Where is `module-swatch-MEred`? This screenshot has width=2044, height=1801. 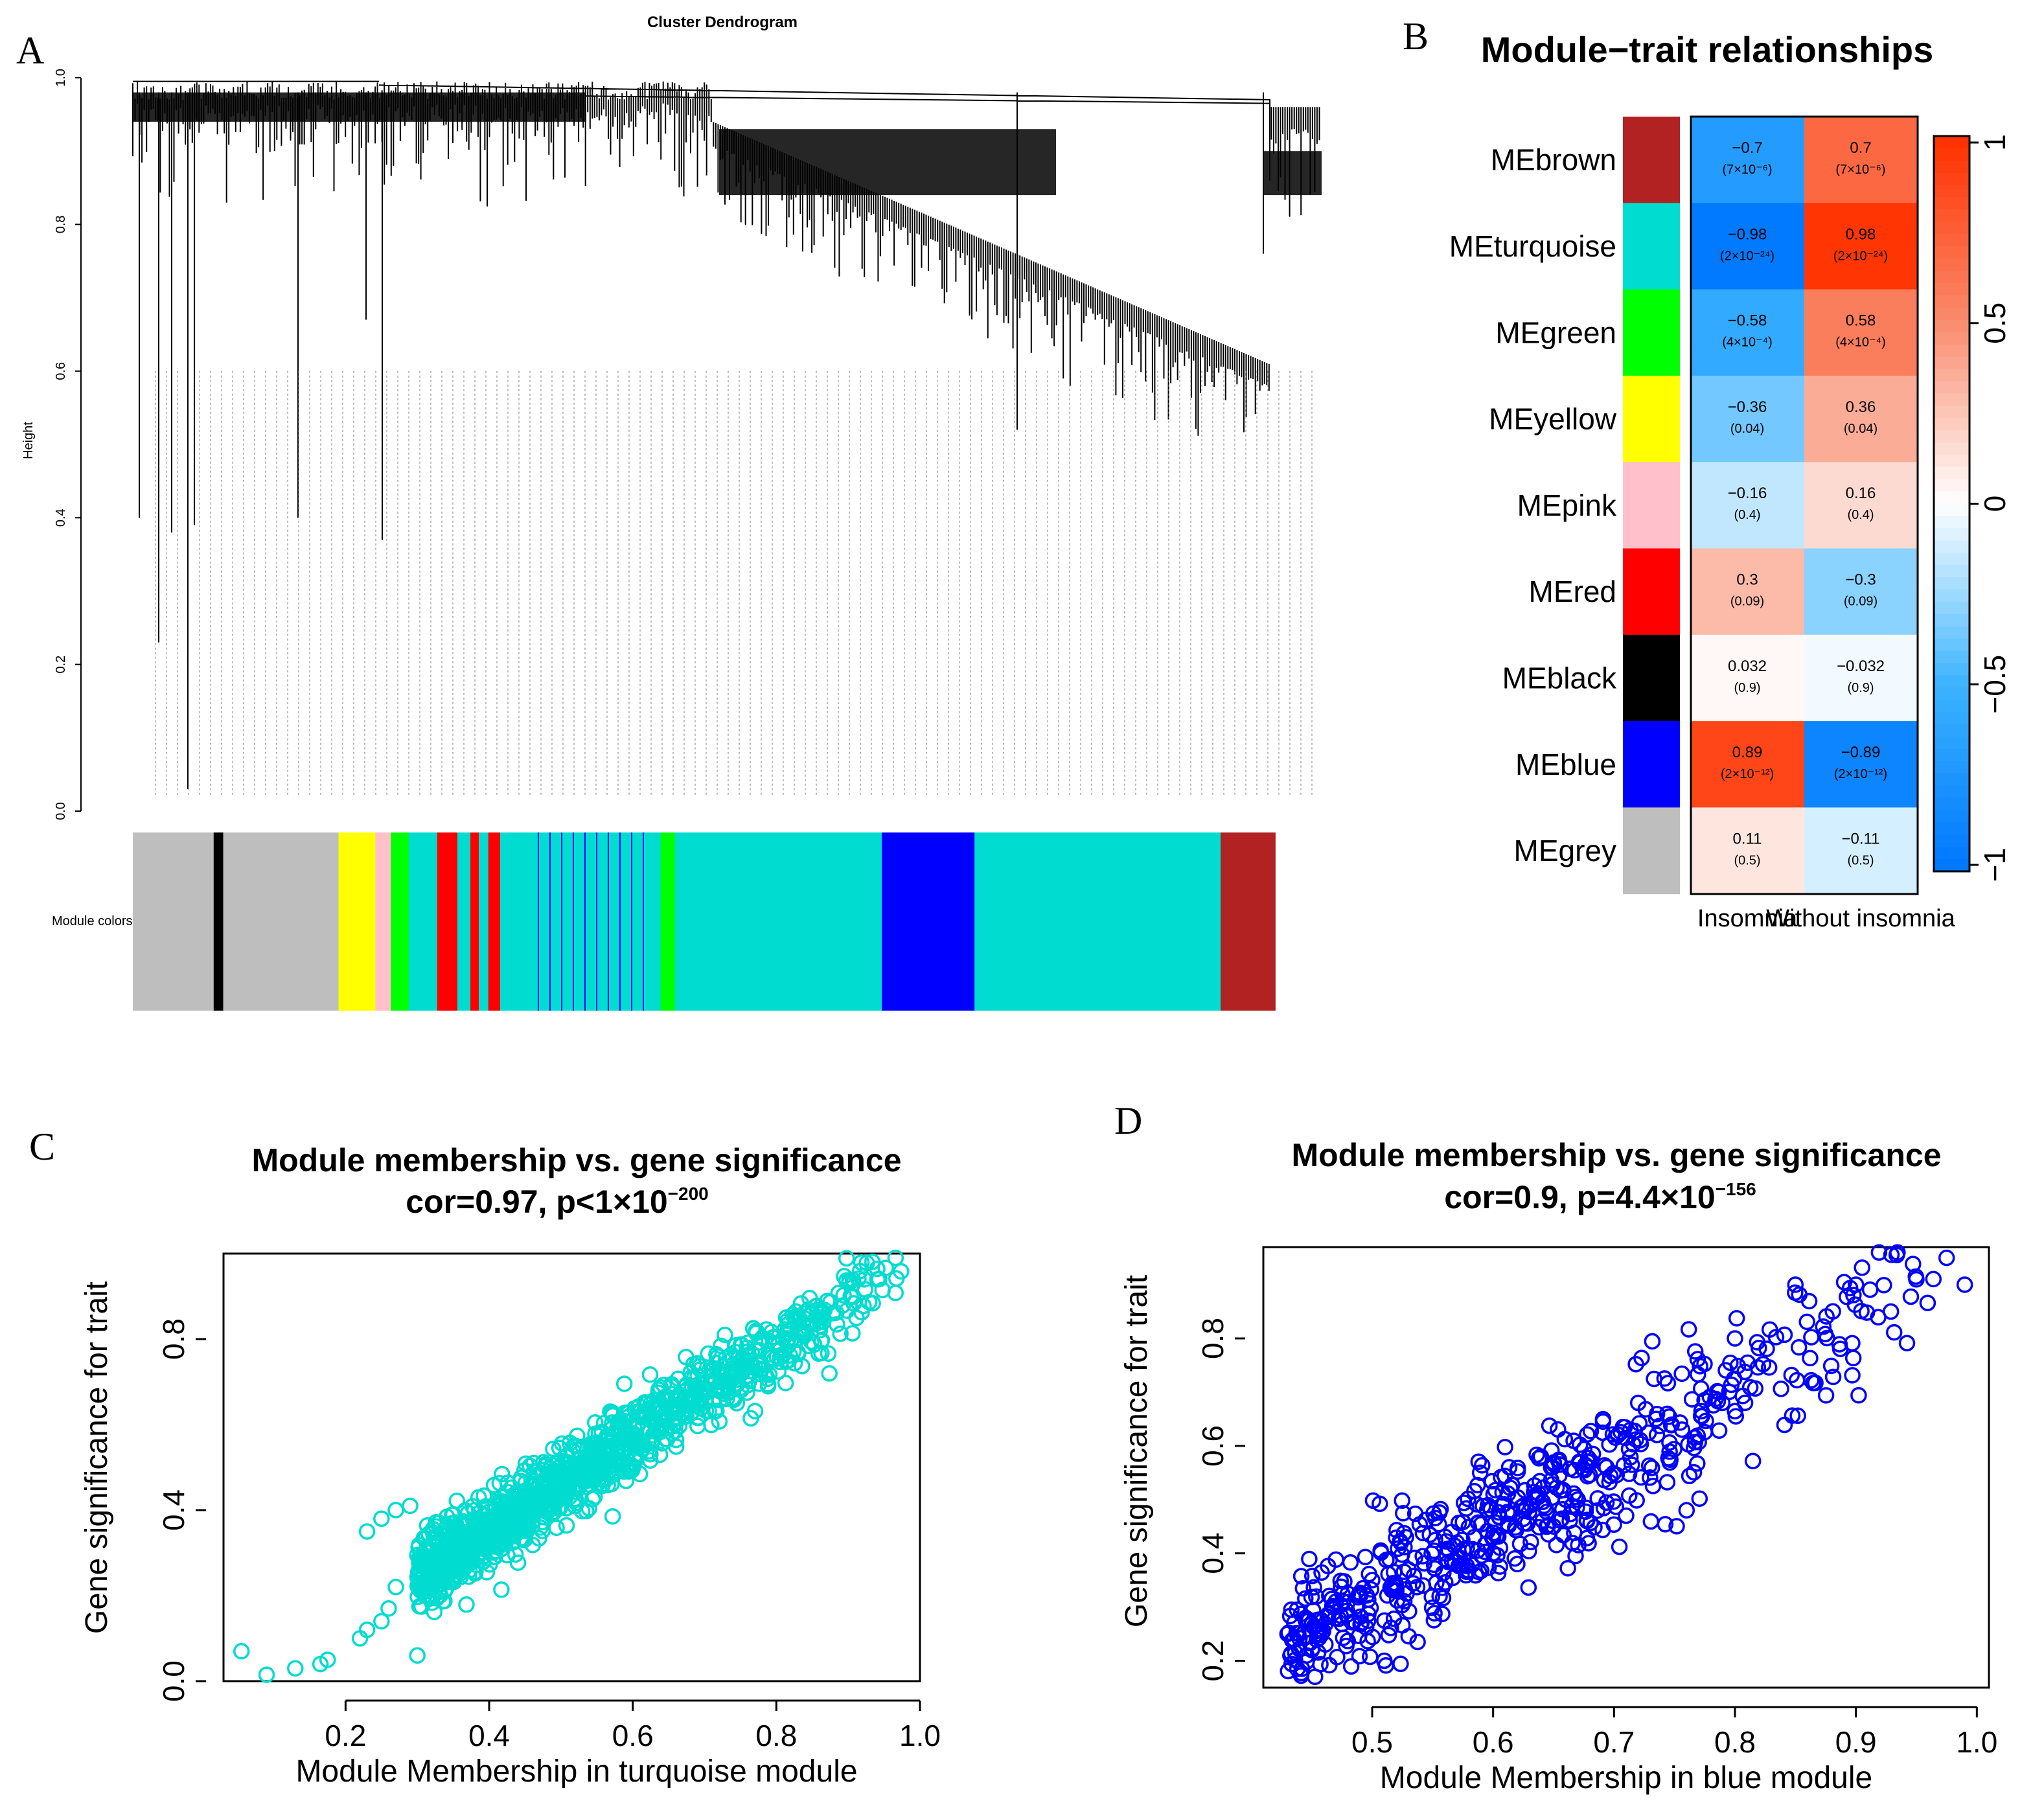
module-swatch-MEred is located at coordinates (1651, 592).